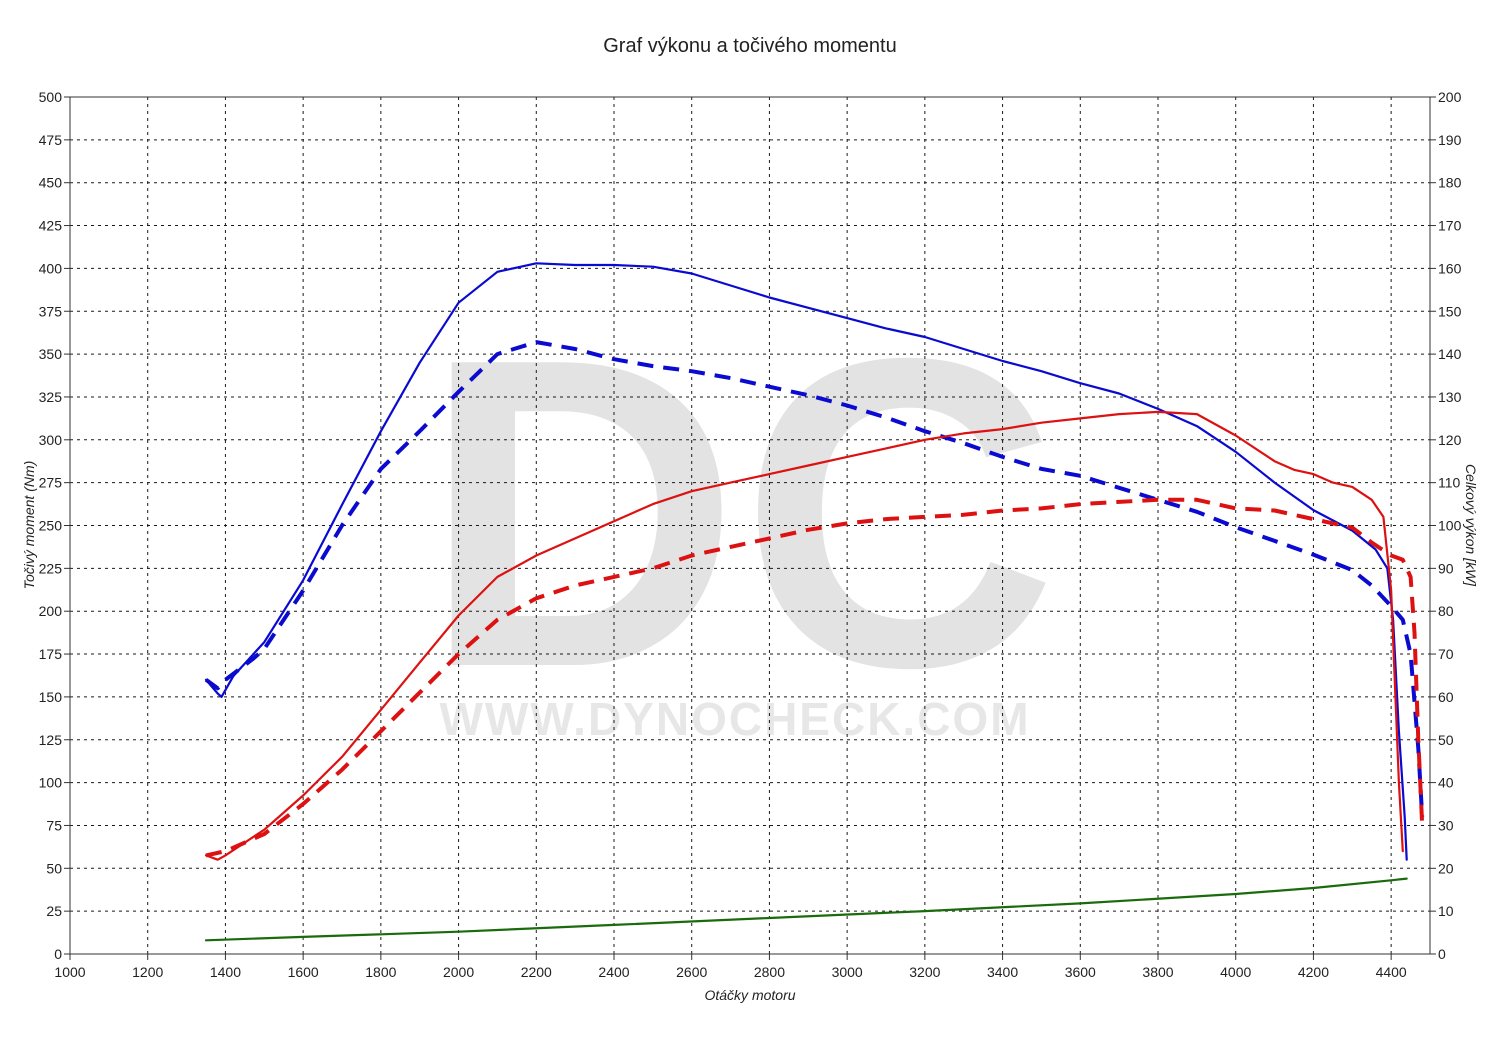 The width and height of the screenshot is (1500, 1045). Describe the element at coordinates (51, 226) in the screenshot. I see `y-left-tick-label: 425` at that location.